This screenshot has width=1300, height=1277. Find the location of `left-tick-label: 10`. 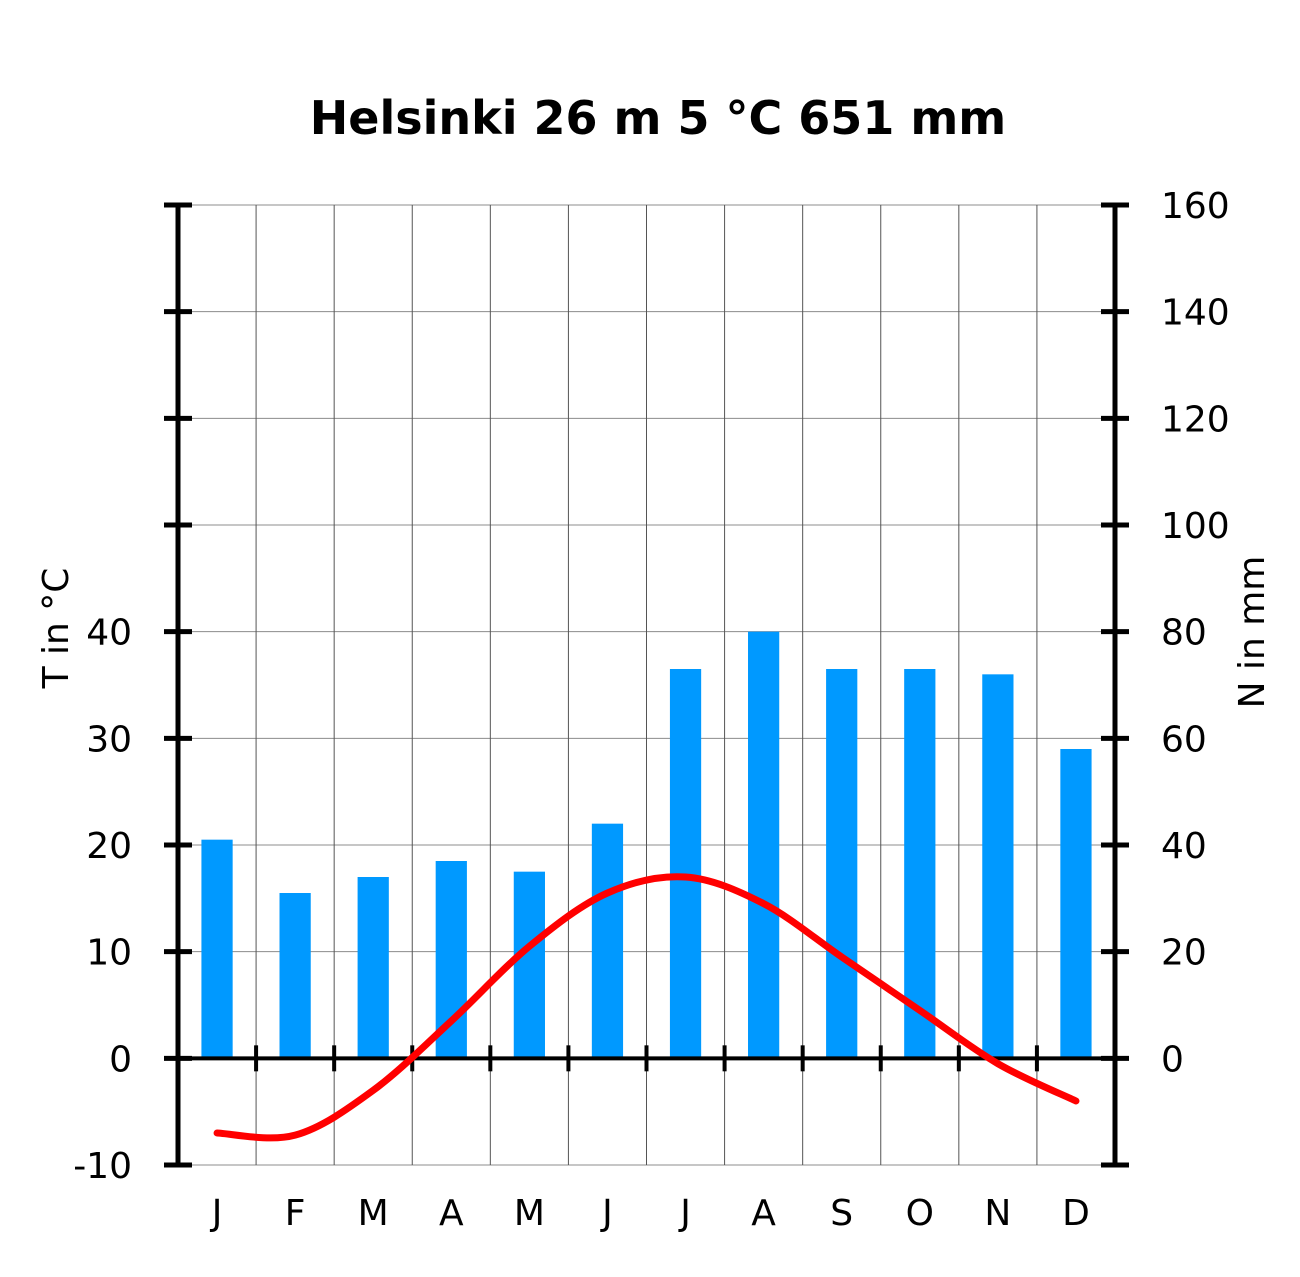

left-tick-label: 10 is located at coordinates (109, 953).